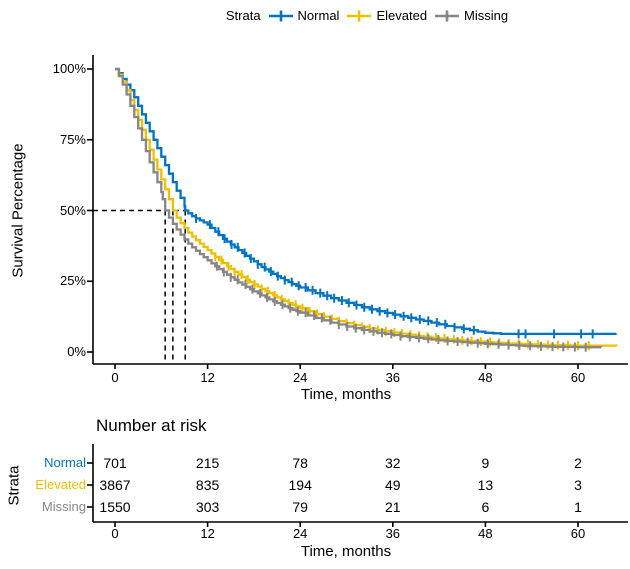 Image resolution: width=630 pixels, height=569 pixels. What do you see at coordinates (485, 377) in the screenshot?
I see `x-tick-label: 48` at bounding box center [485, 377].